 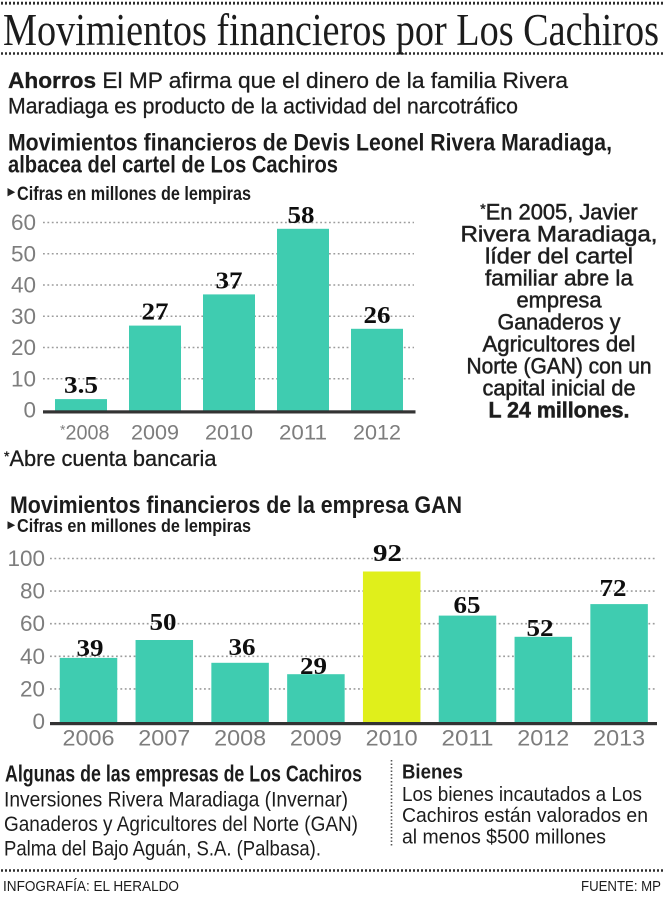 I want to click on svg-text: 3.5, so click(x=81, y=386).